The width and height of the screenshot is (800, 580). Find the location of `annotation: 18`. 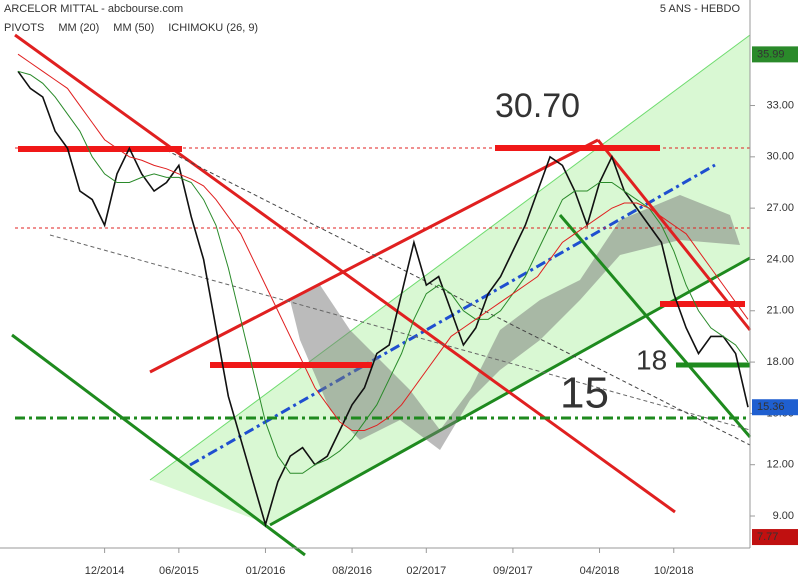

annotation: 18 is located at coordinates (651, 359).